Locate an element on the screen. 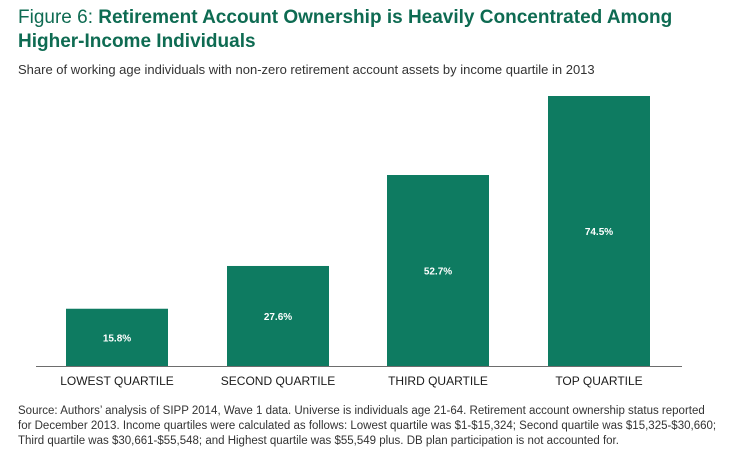 The image size is (729, 467). data-label: 27.6% is located at coordinates (278, 317).